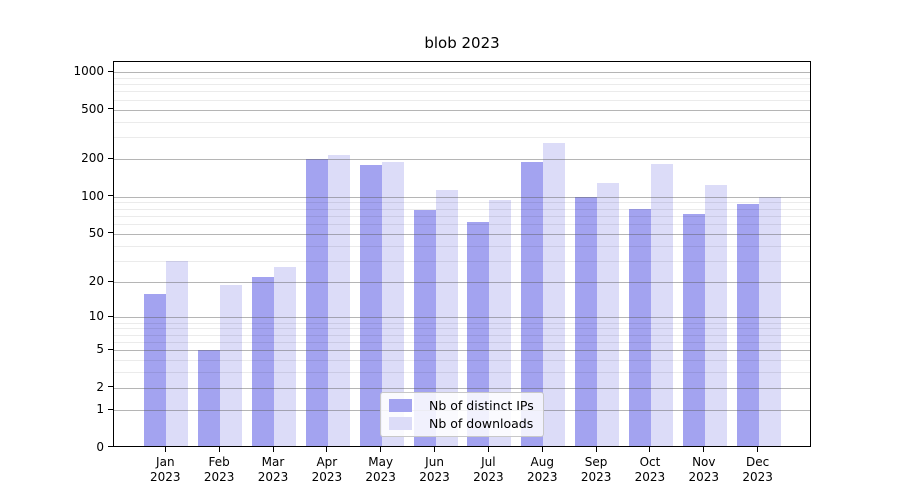 This screenshot has height=500, width=900. I want to click on y-tick-label: 10, so click(96, 316).